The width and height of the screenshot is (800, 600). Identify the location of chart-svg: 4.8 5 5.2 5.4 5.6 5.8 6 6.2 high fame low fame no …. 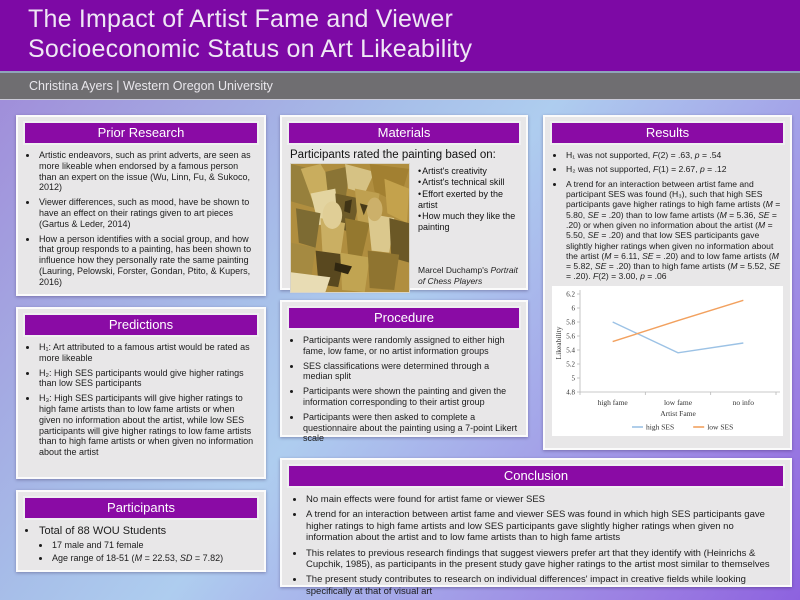
(667, 360).